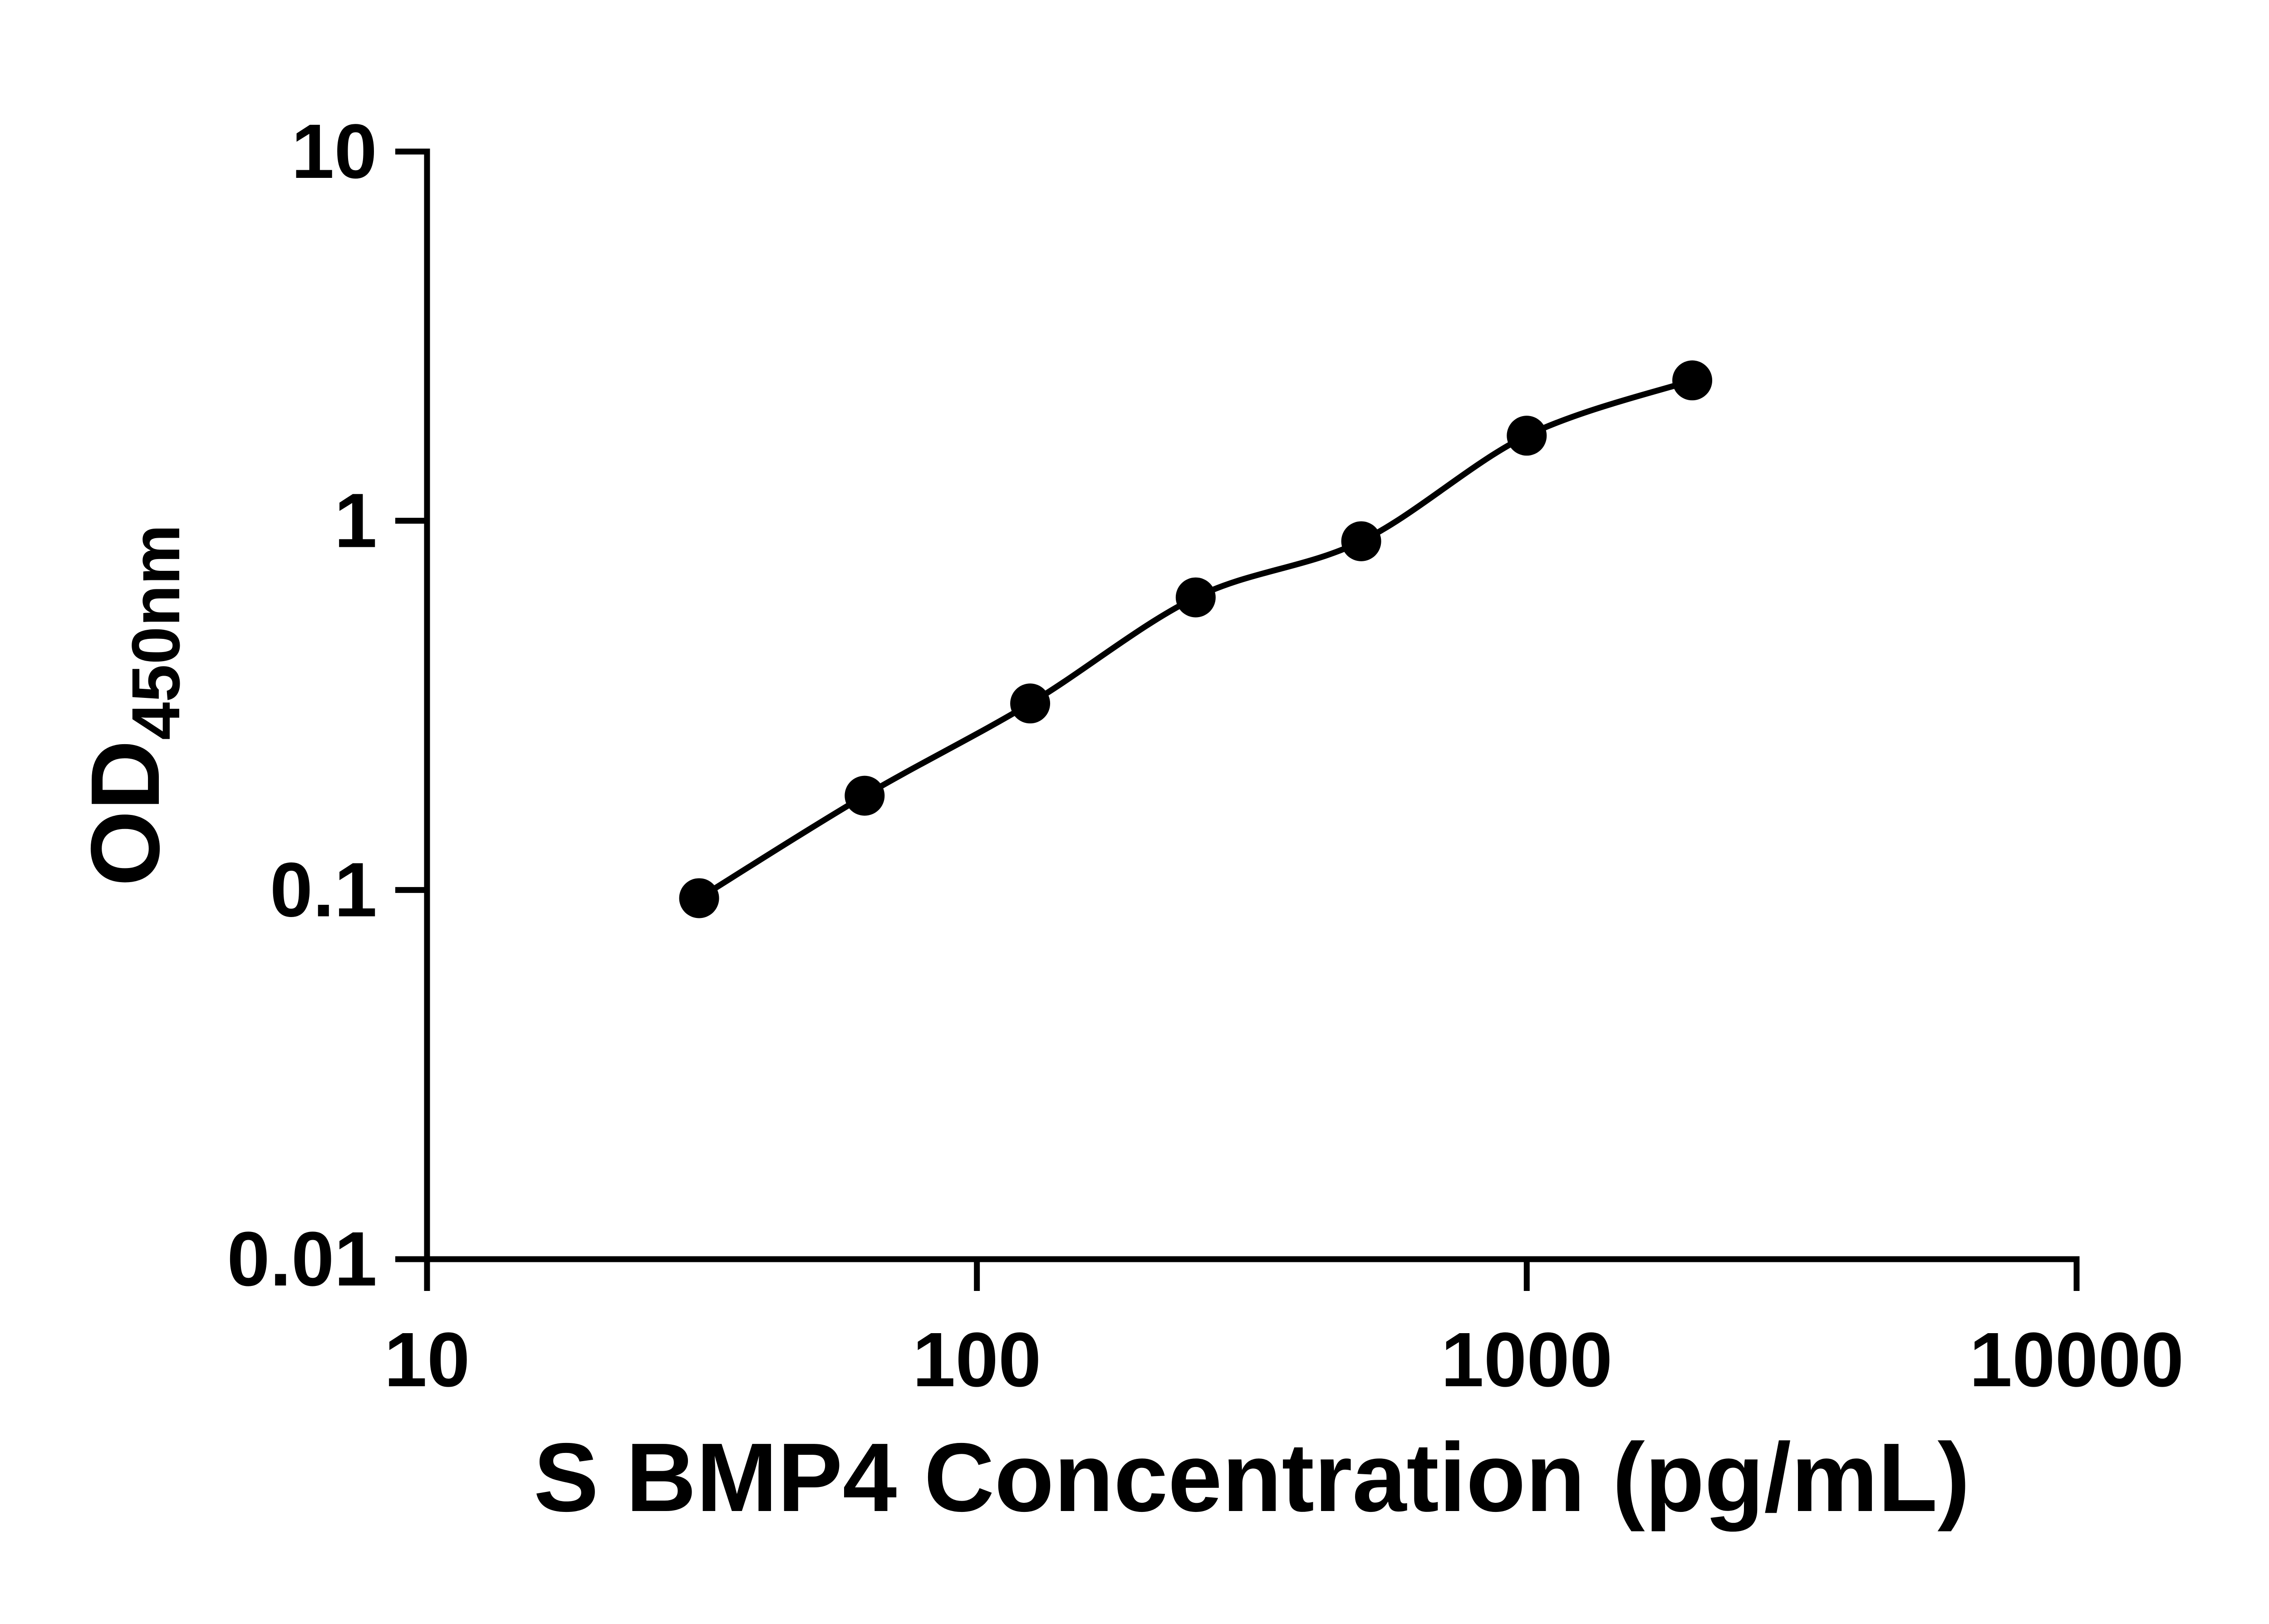 This screenshot has height=1624, width=2269. I want to click on x-axis-title: S BMP4 Concentration (pg/mL), so click(1252, 1477).